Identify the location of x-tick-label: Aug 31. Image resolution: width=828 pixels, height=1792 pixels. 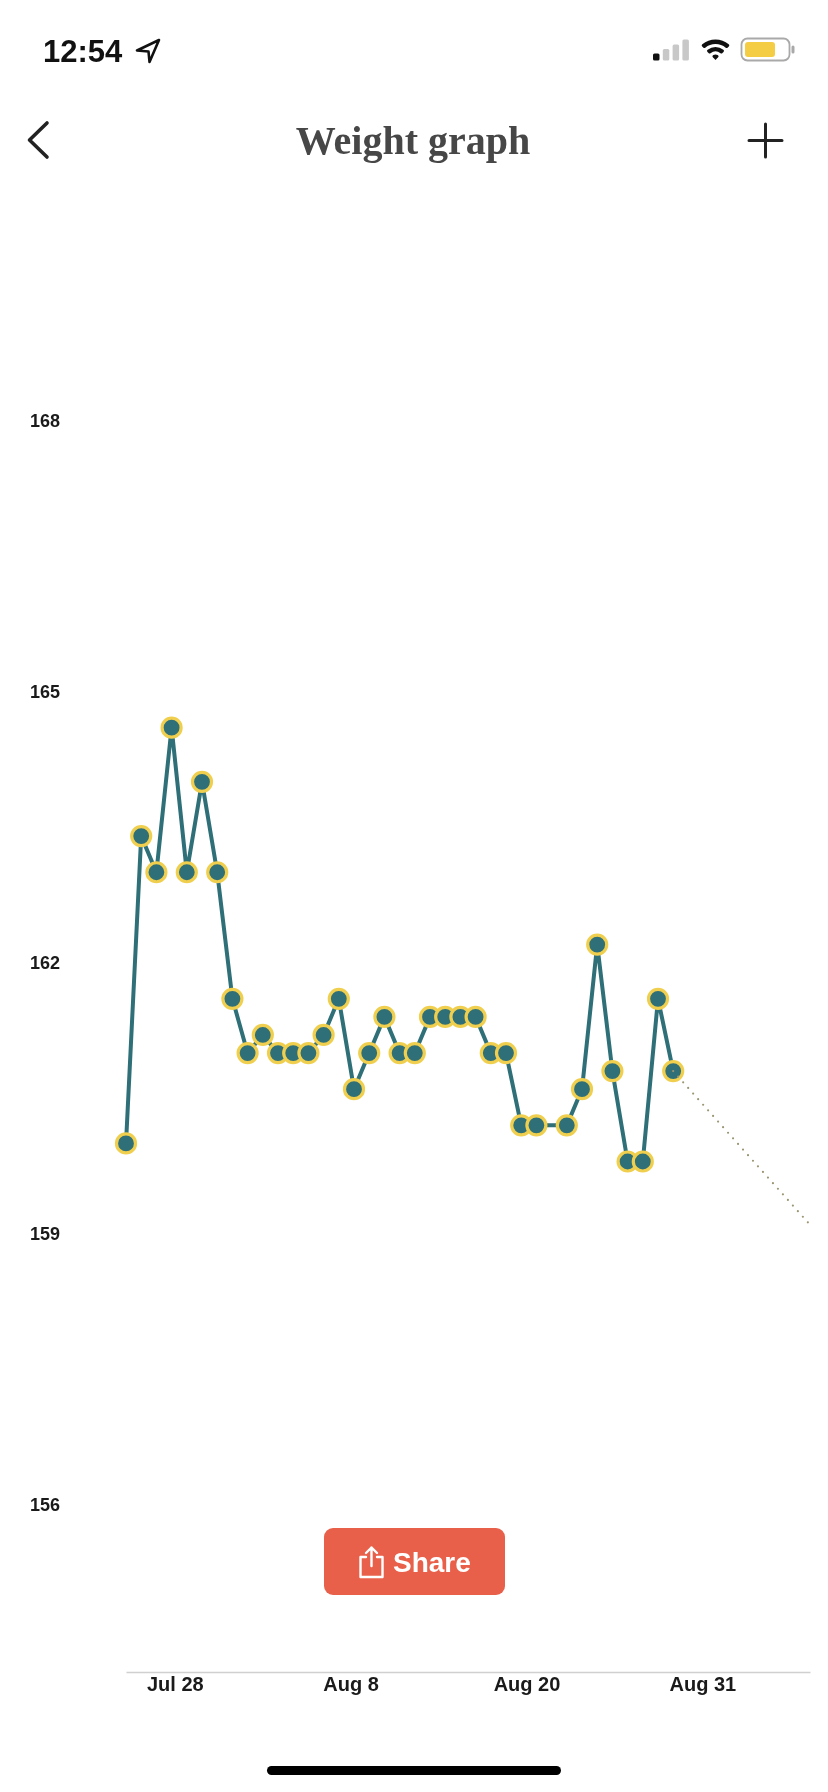
(703, 1684).